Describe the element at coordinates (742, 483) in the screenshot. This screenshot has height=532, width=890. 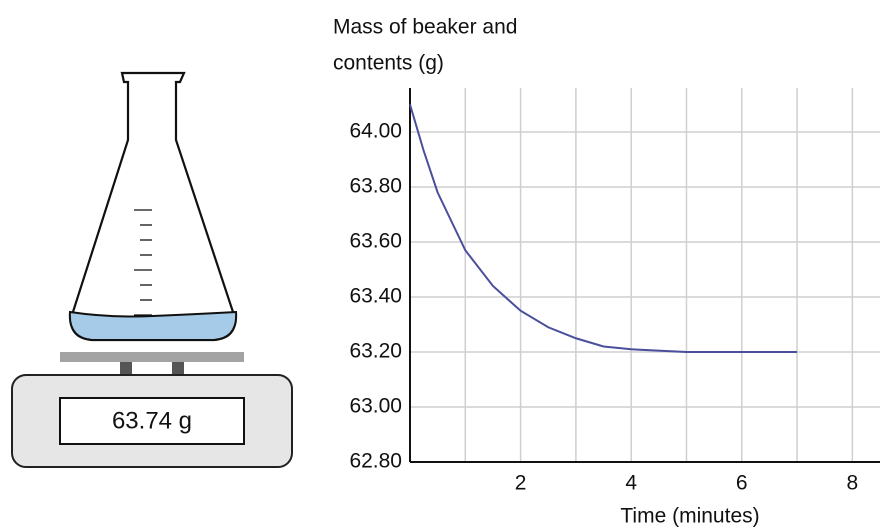
I see `x-tick-label: 6` at that location.